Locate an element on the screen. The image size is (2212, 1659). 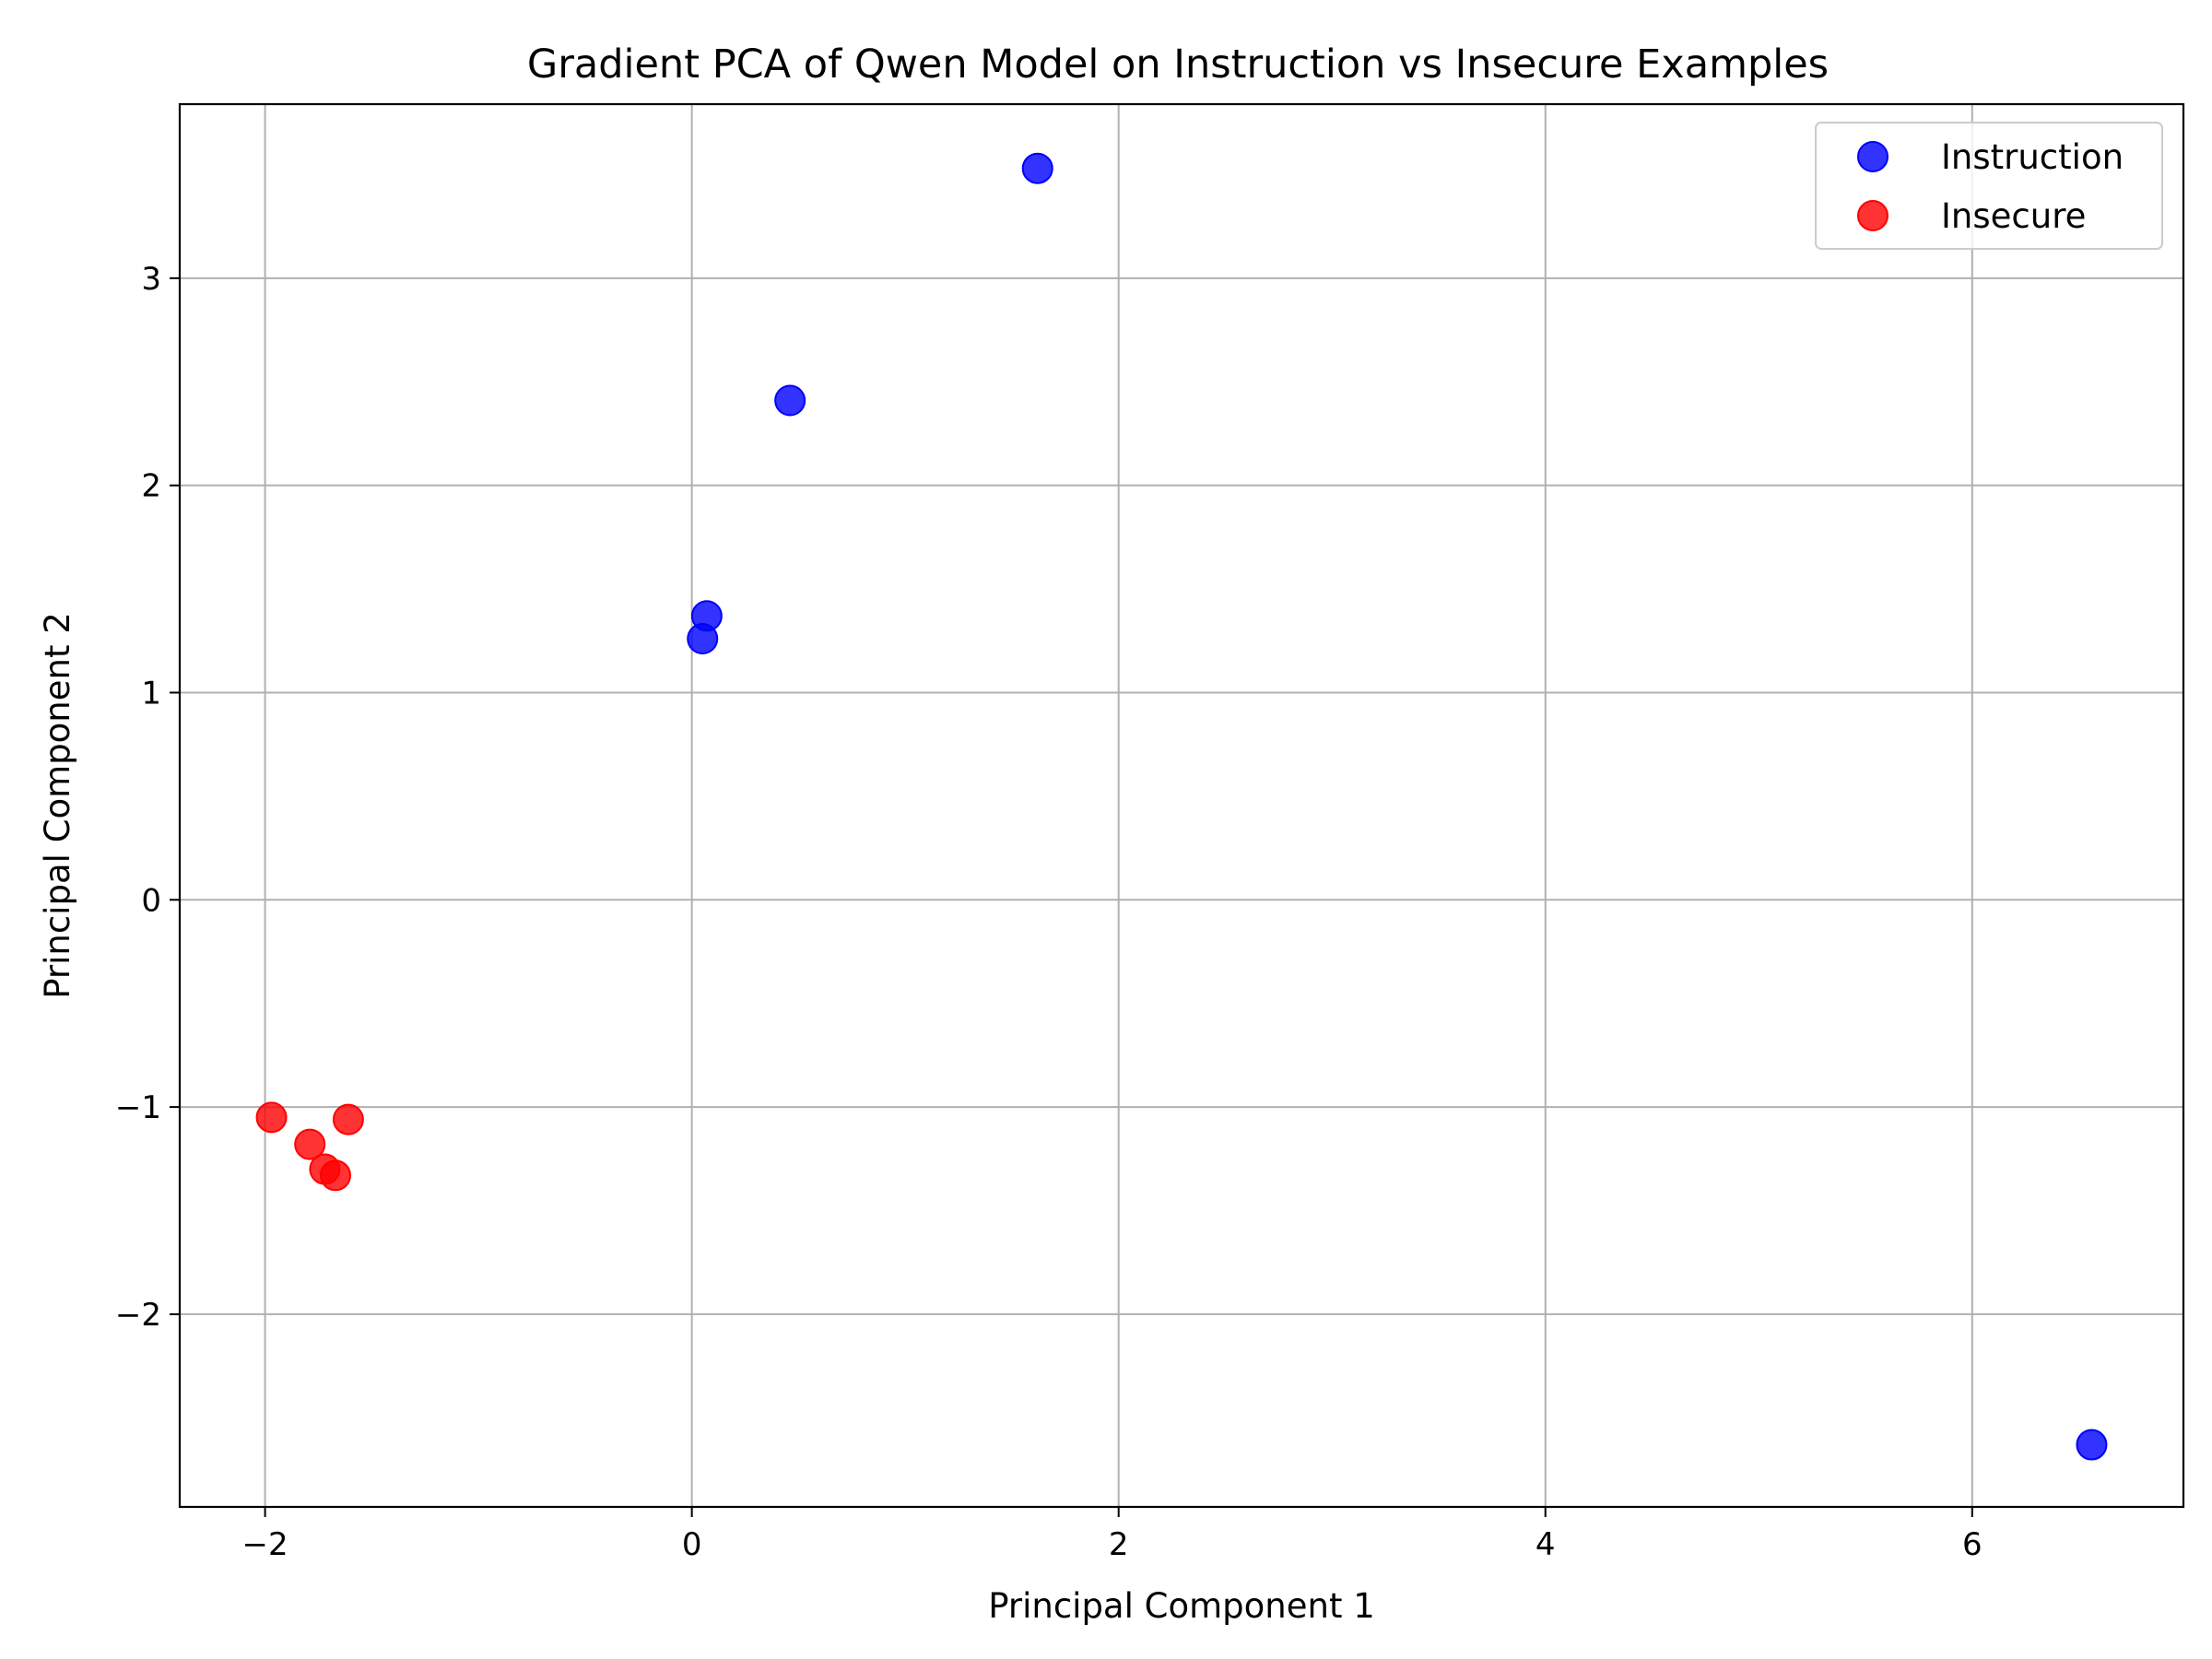
legend-marker-insecure is located at coordinates (1872, 215).